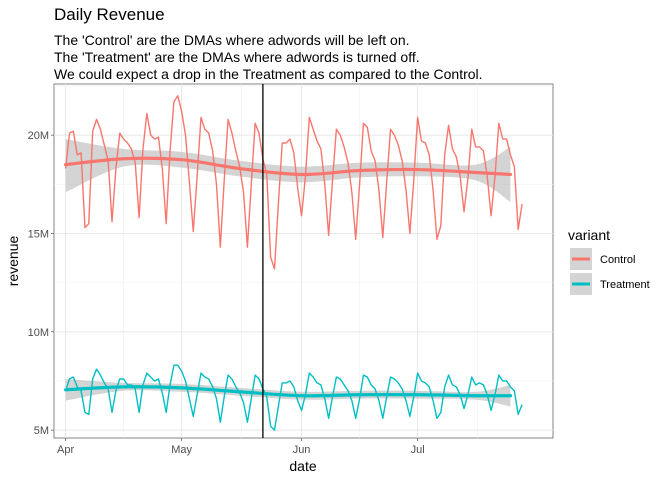 This screenshot has height=480, width=672. I want to click on smooth-line-treatment, so click(288, 391).